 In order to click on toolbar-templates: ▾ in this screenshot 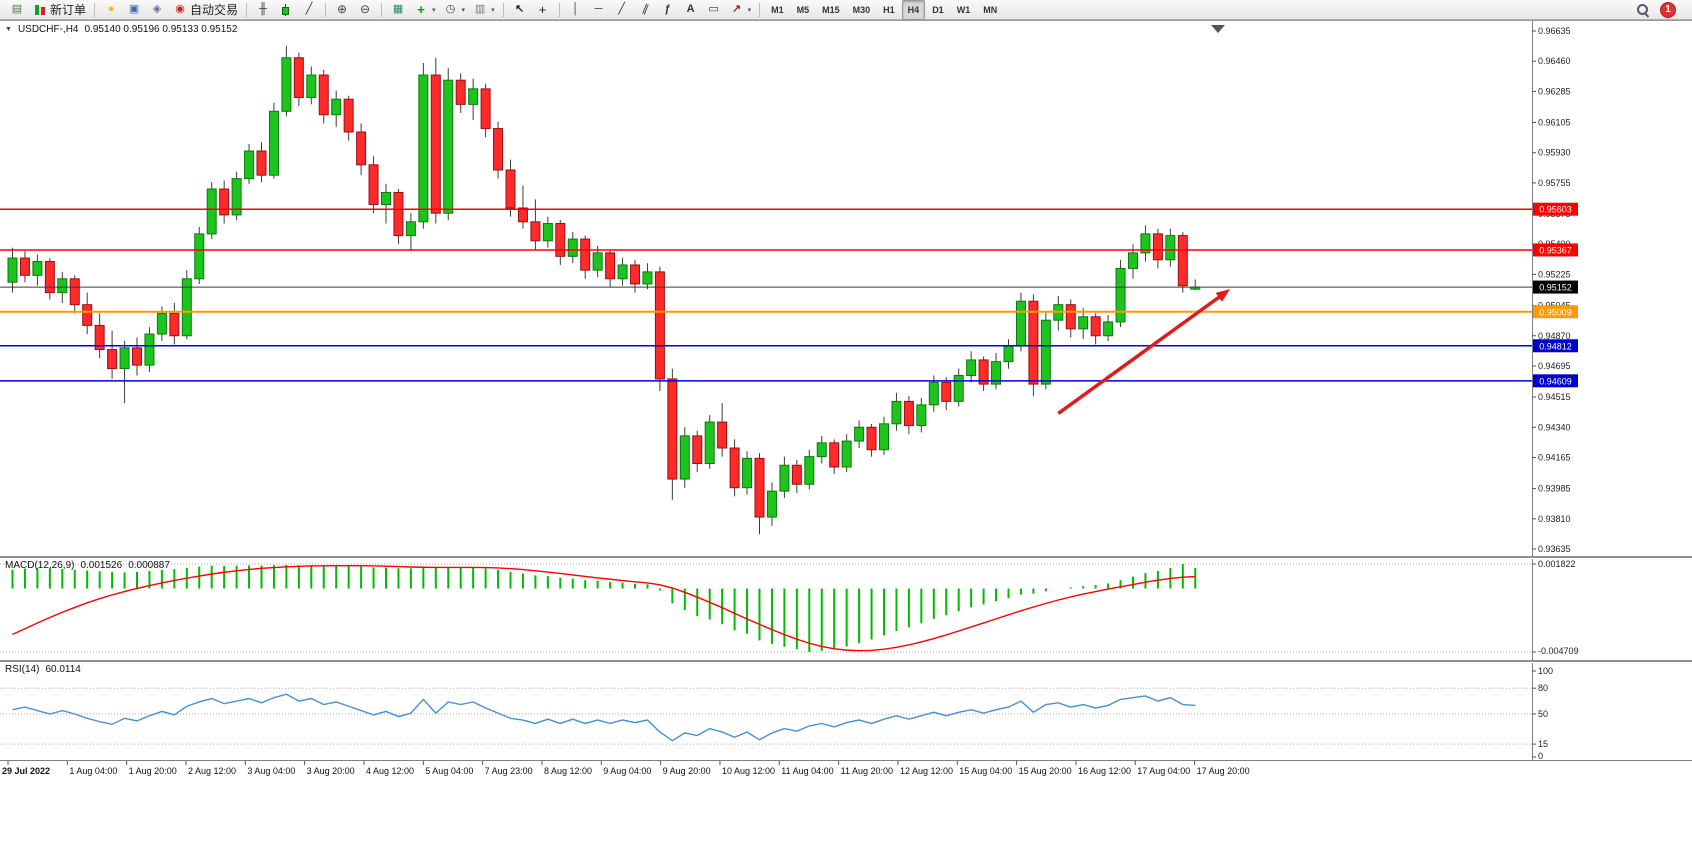, I will do `click(483, 10)`.